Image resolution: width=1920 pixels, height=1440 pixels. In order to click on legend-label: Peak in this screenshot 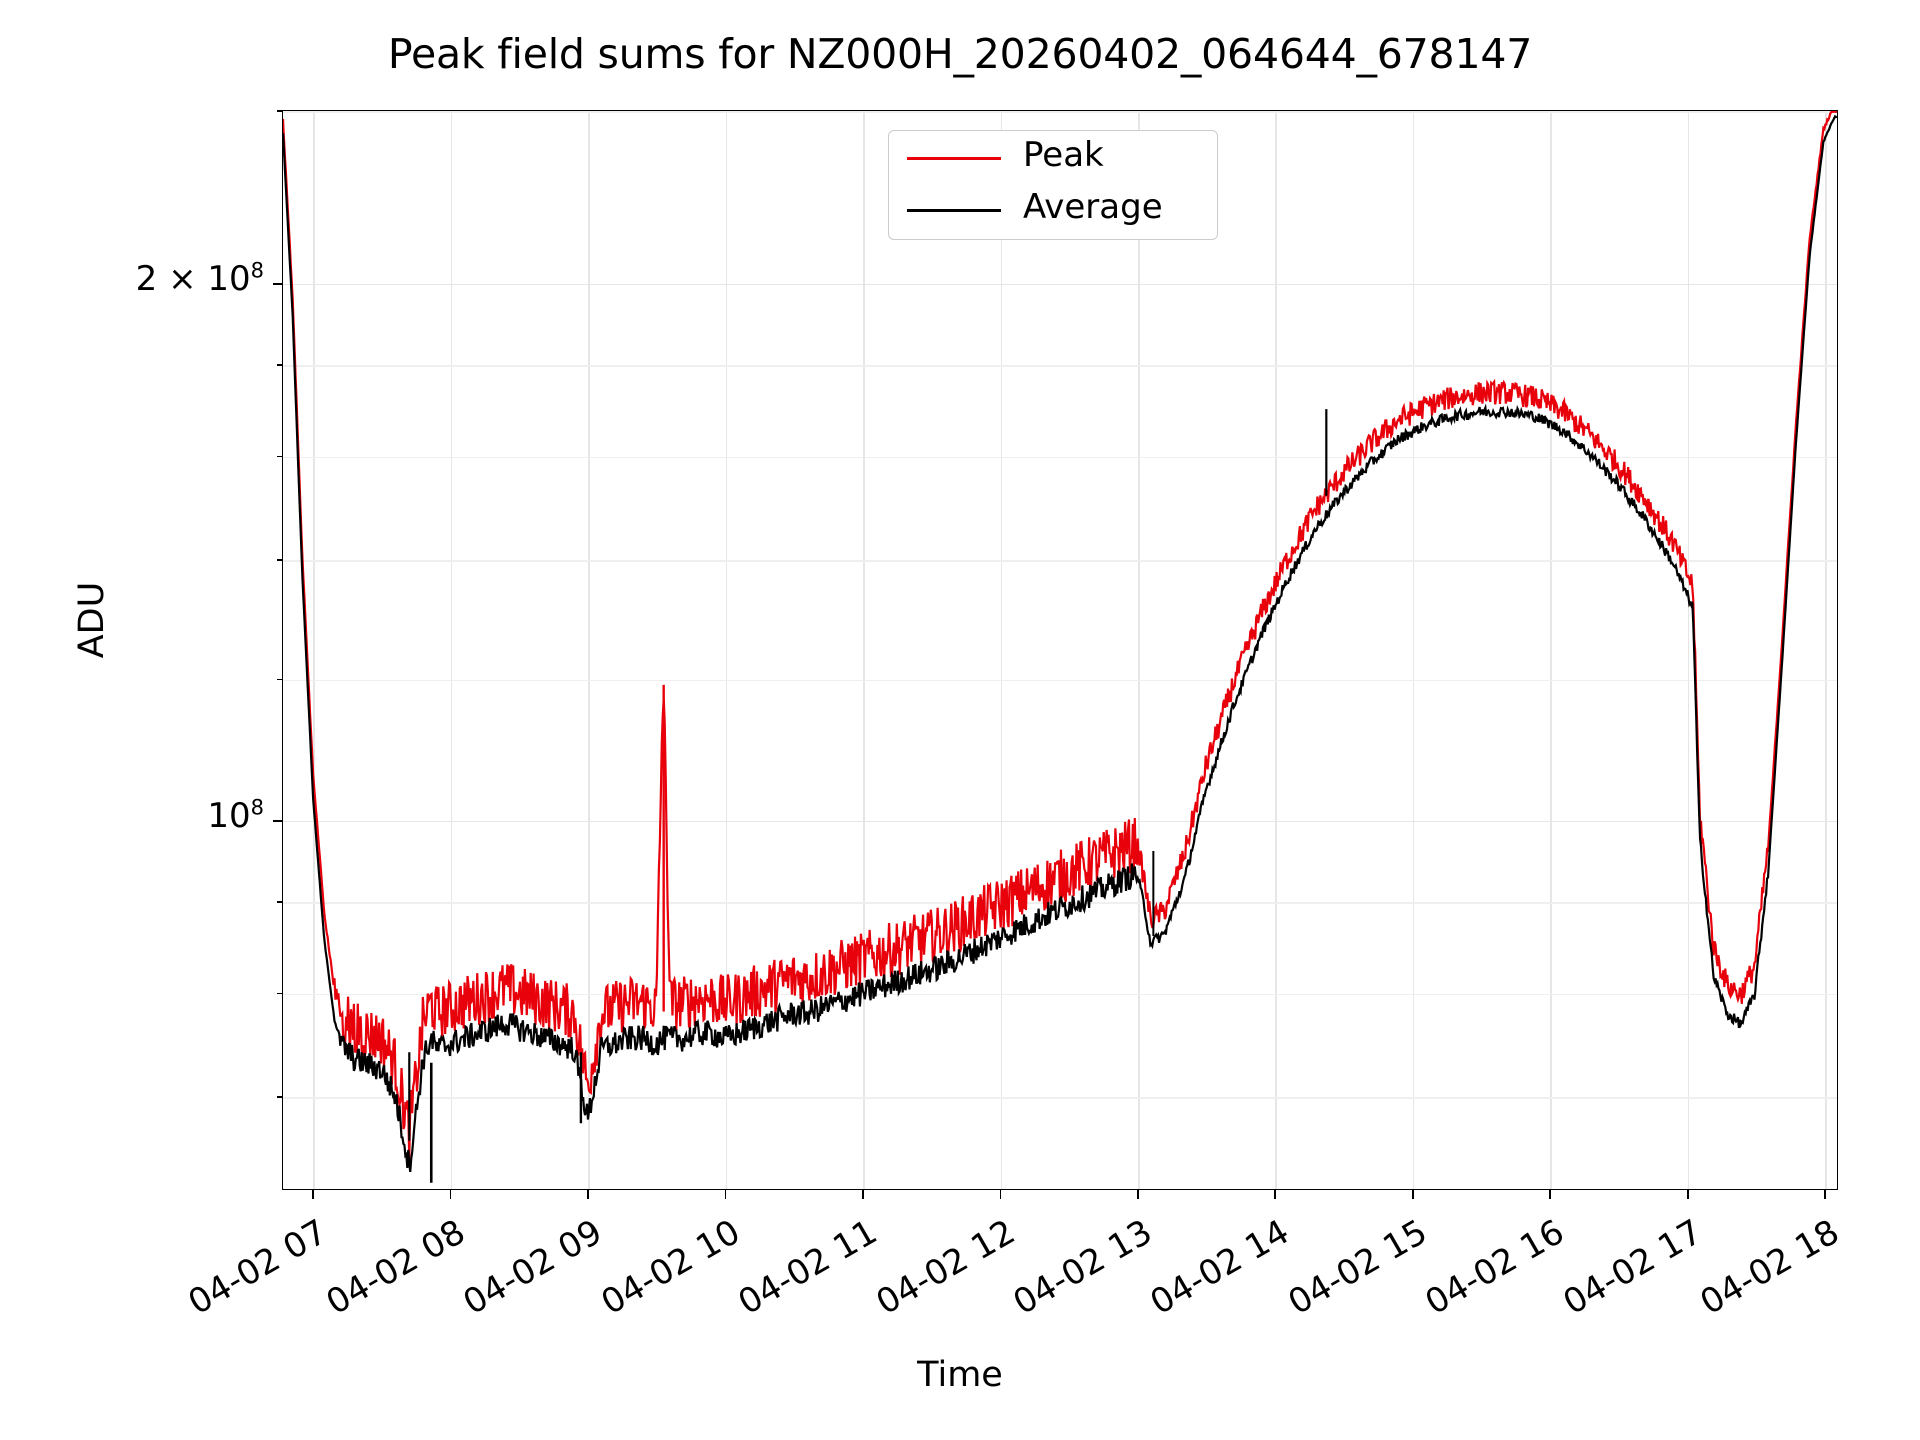, I will do `click(1063, 155)`.